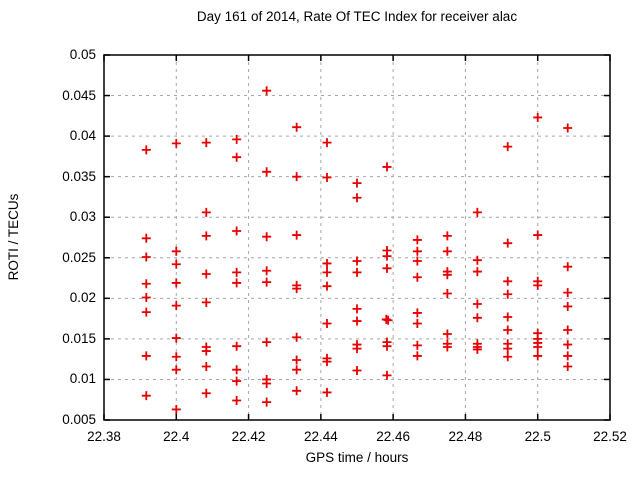 The image size is (640, 480). I want to click on y-tick-label: 0.03, so click(82, 217).